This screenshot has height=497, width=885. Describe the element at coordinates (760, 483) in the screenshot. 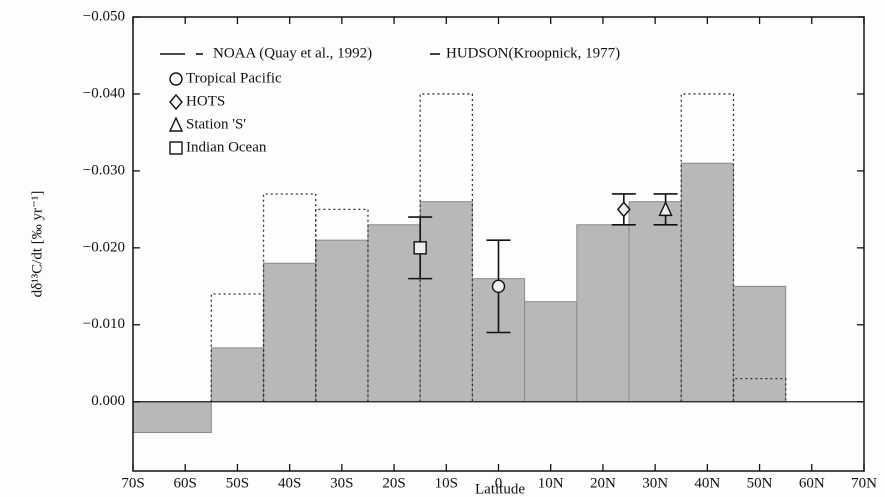

I see `x-tick-label: 50N` at that location.